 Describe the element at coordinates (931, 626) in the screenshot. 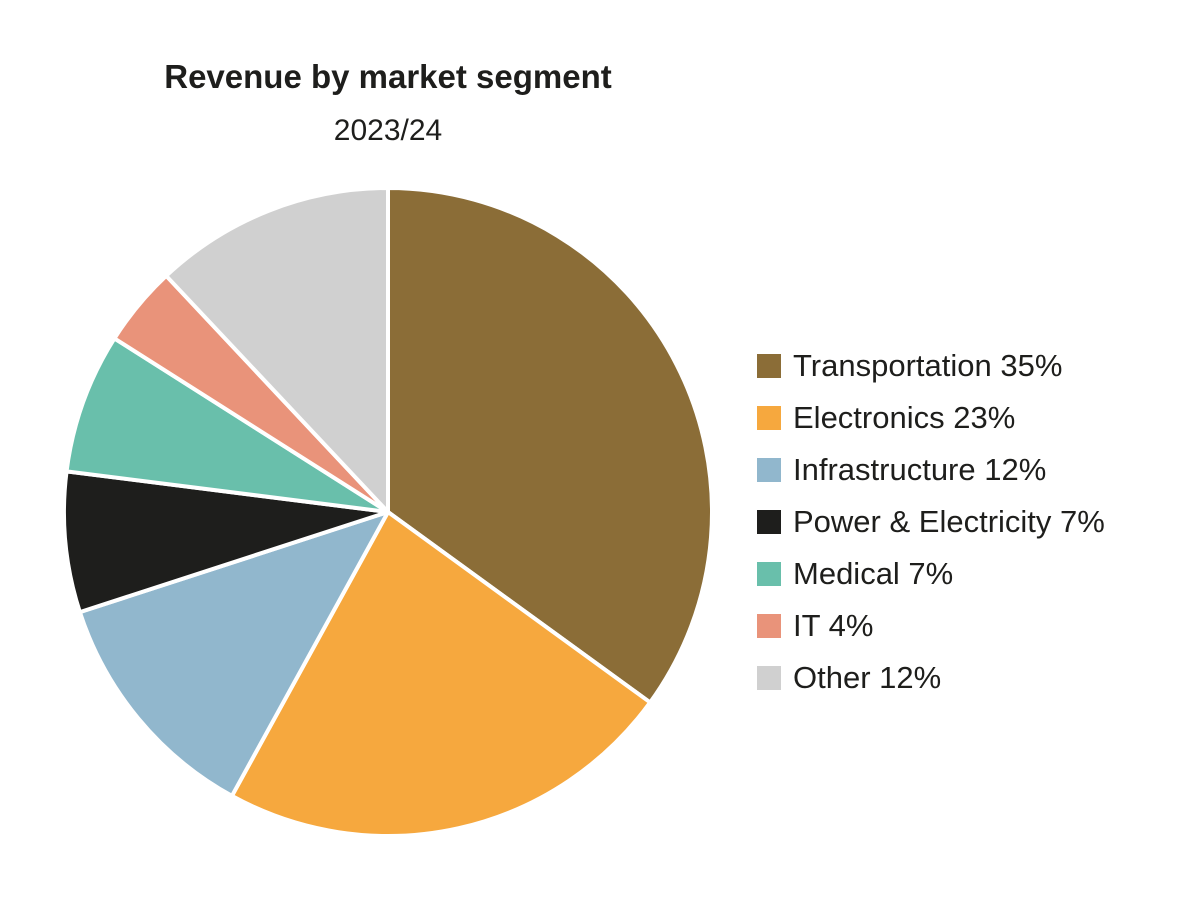

I see `legend-item: IT 4%` at that location.